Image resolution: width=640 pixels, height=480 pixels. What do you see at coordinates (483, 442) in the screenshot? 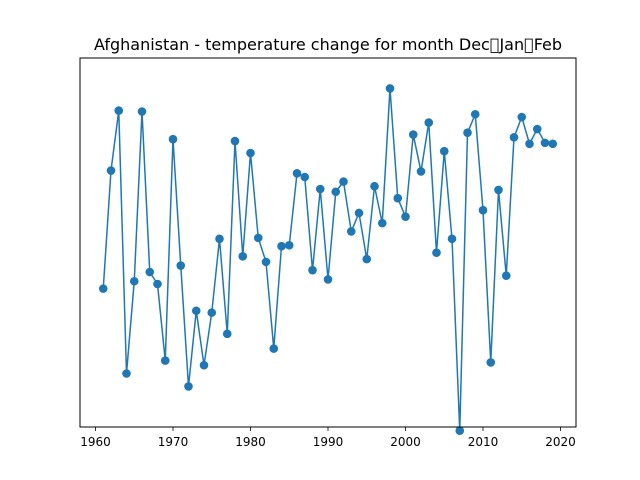
I see `x-tick-label: 2010` at bounding box center [483, 442].